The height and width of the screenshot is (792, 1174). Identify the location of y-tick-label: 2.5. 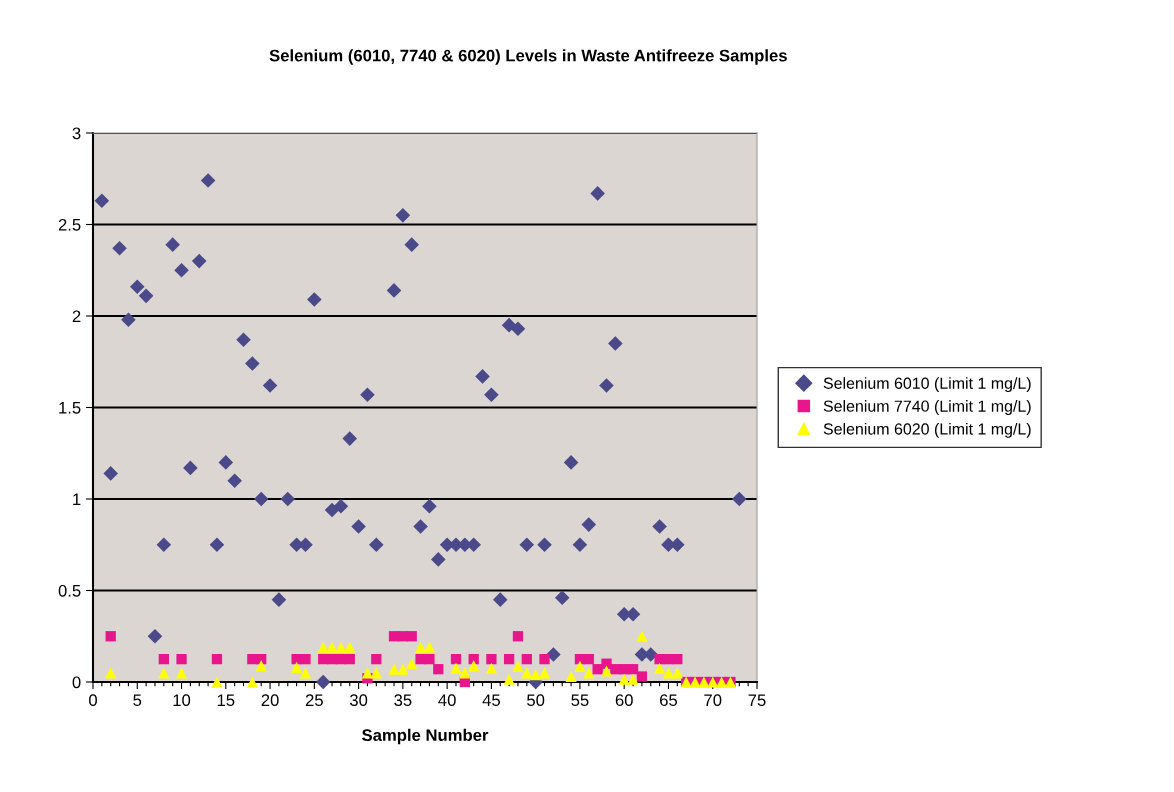
(69, 224).